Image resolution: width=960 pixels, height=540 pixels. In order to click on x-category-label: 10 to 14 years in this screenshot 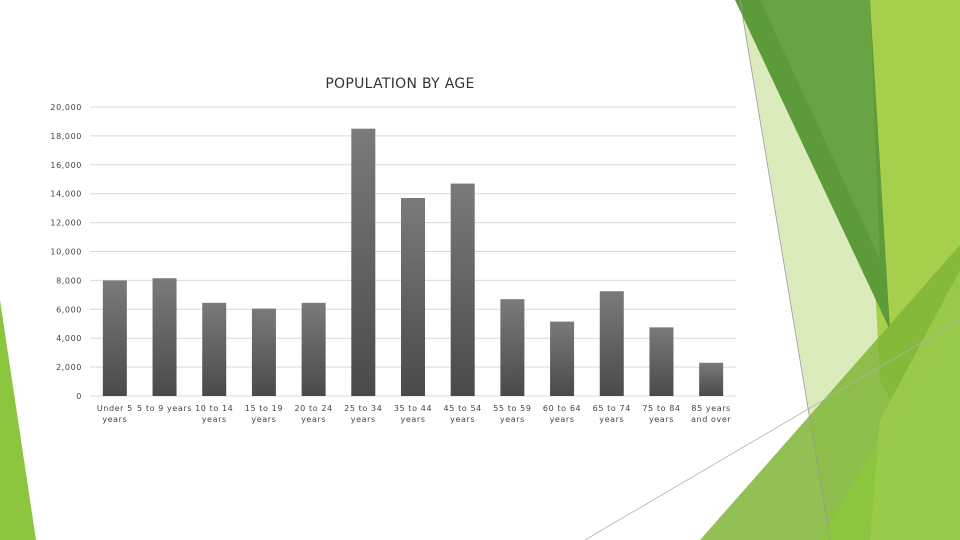, I will do `click(214, 414)`.